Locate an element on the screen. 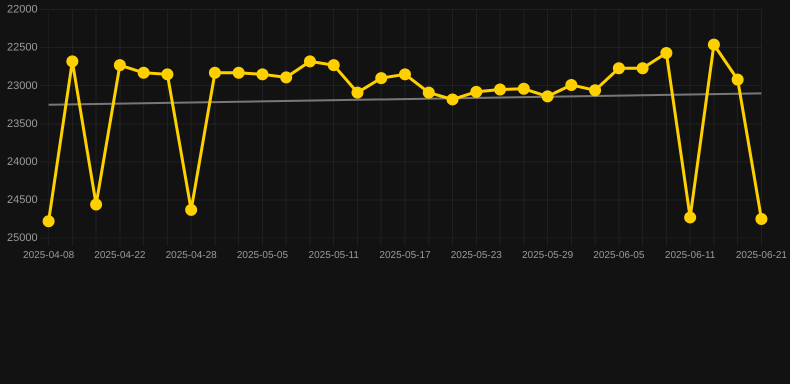 This screenshot has width=790, height=384. x-tick-label: 2025-06-21 is located at coordinates (762, 255).